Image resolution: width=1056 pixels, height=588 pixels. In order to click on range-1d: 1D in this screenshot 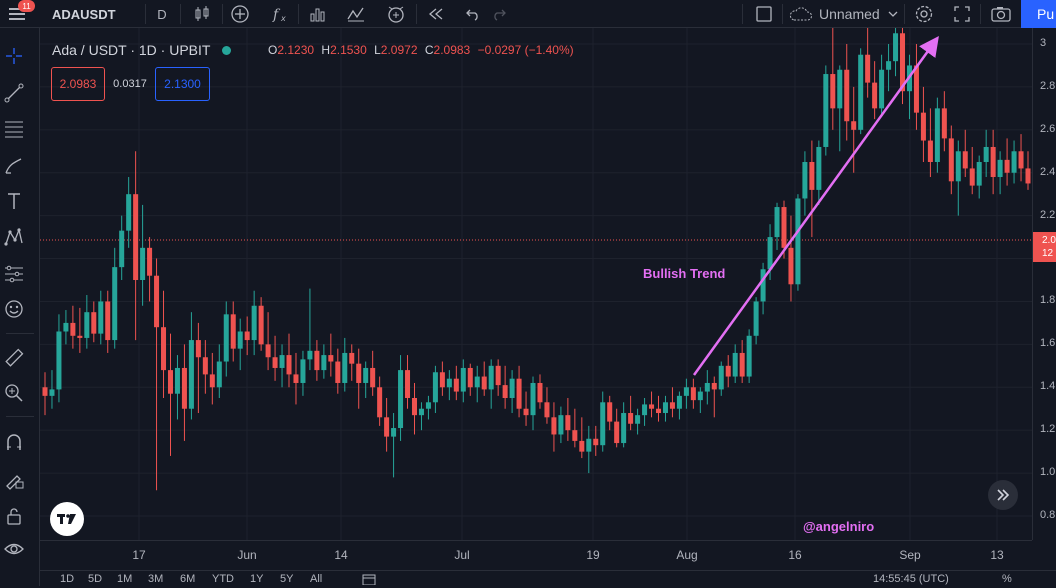, I will do `click(67, 579)`.